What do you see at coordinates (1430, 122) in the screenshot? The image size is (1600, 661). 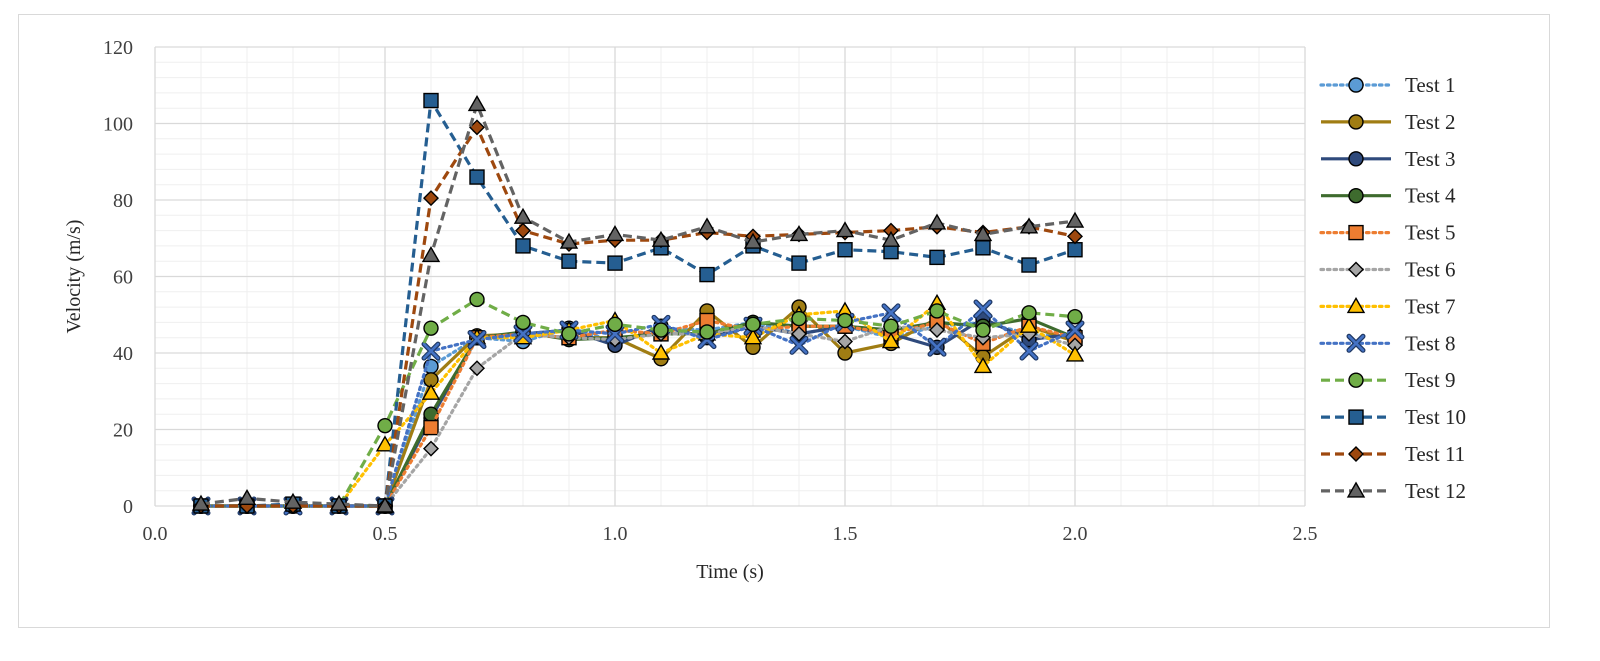 I see `legend-label: Test 2` at bounding box center [1430, 122].